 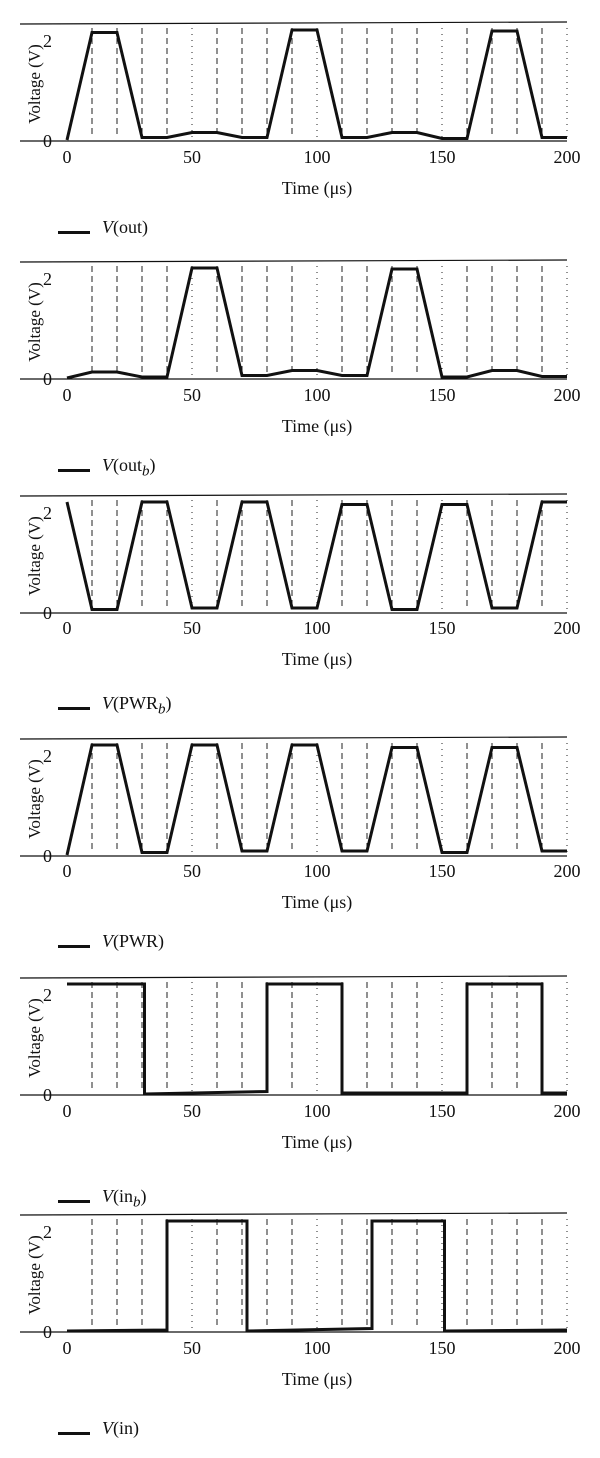 What do you see at coordinates (137, 705) in the screenshot?
I see `legend-label: V(PWRb)` at bounding box center [137, 705].